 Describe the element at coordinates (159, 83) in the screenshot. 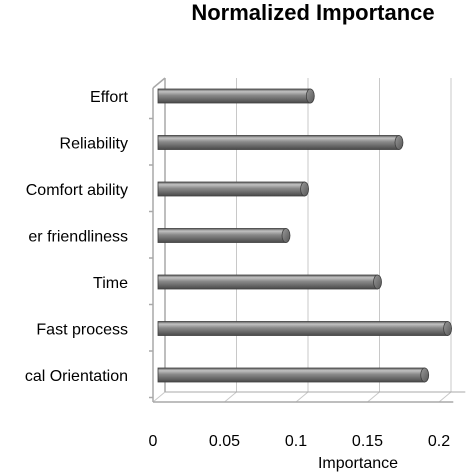

I see `axis-top-connector` at that location.